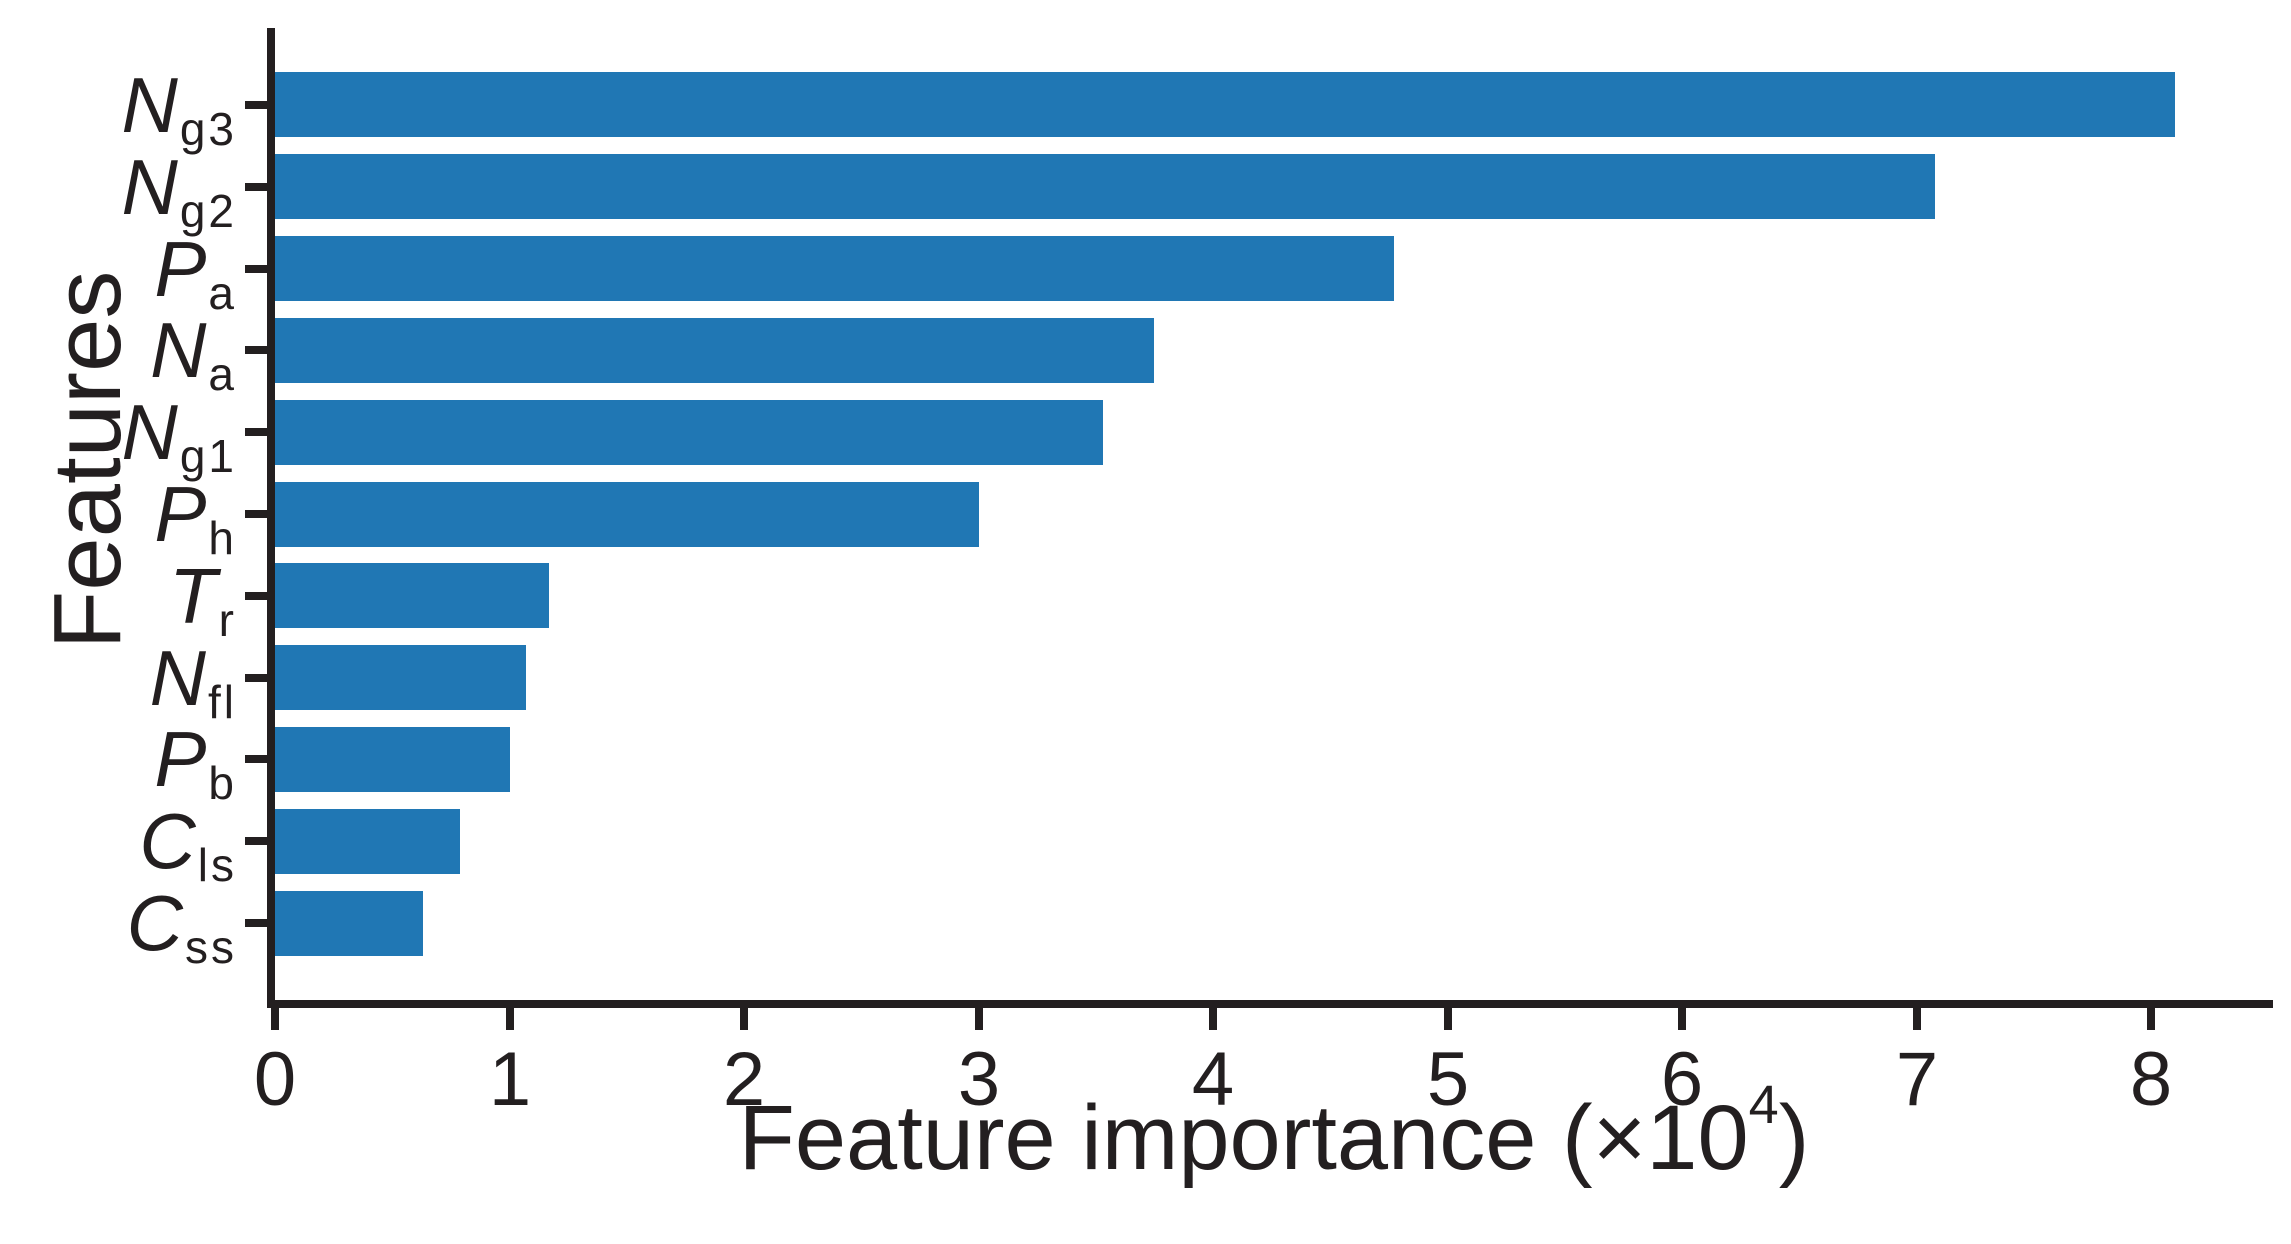  Describe the element at coordinates (1105, 186) in the screenshot. I see `bar-Ng2` at that location.